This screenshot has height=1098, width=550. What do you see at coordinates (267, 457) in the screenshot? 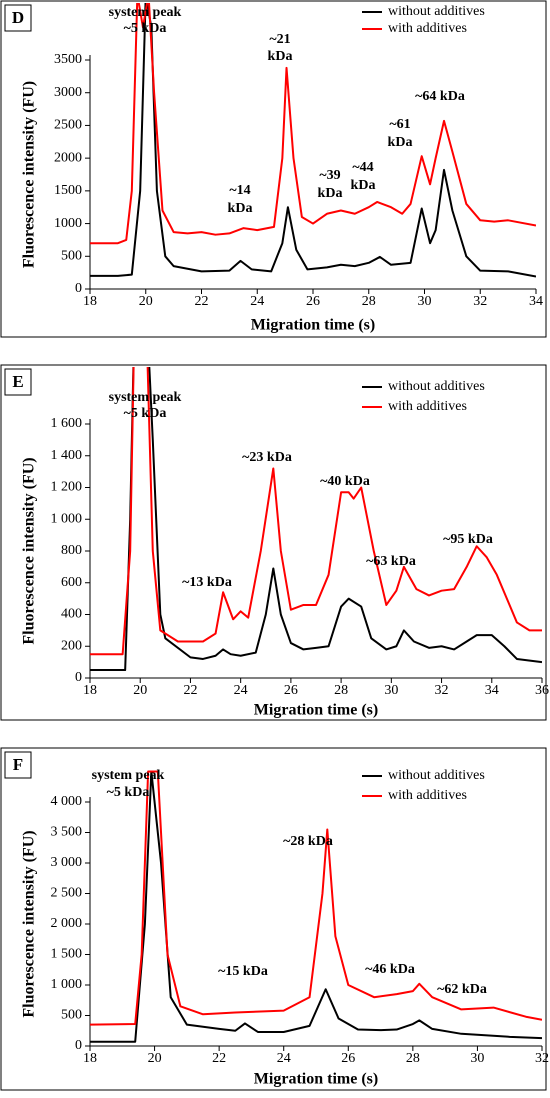
I see `peak-annotation: ~23 kDa` at bounding box center [267, 457].